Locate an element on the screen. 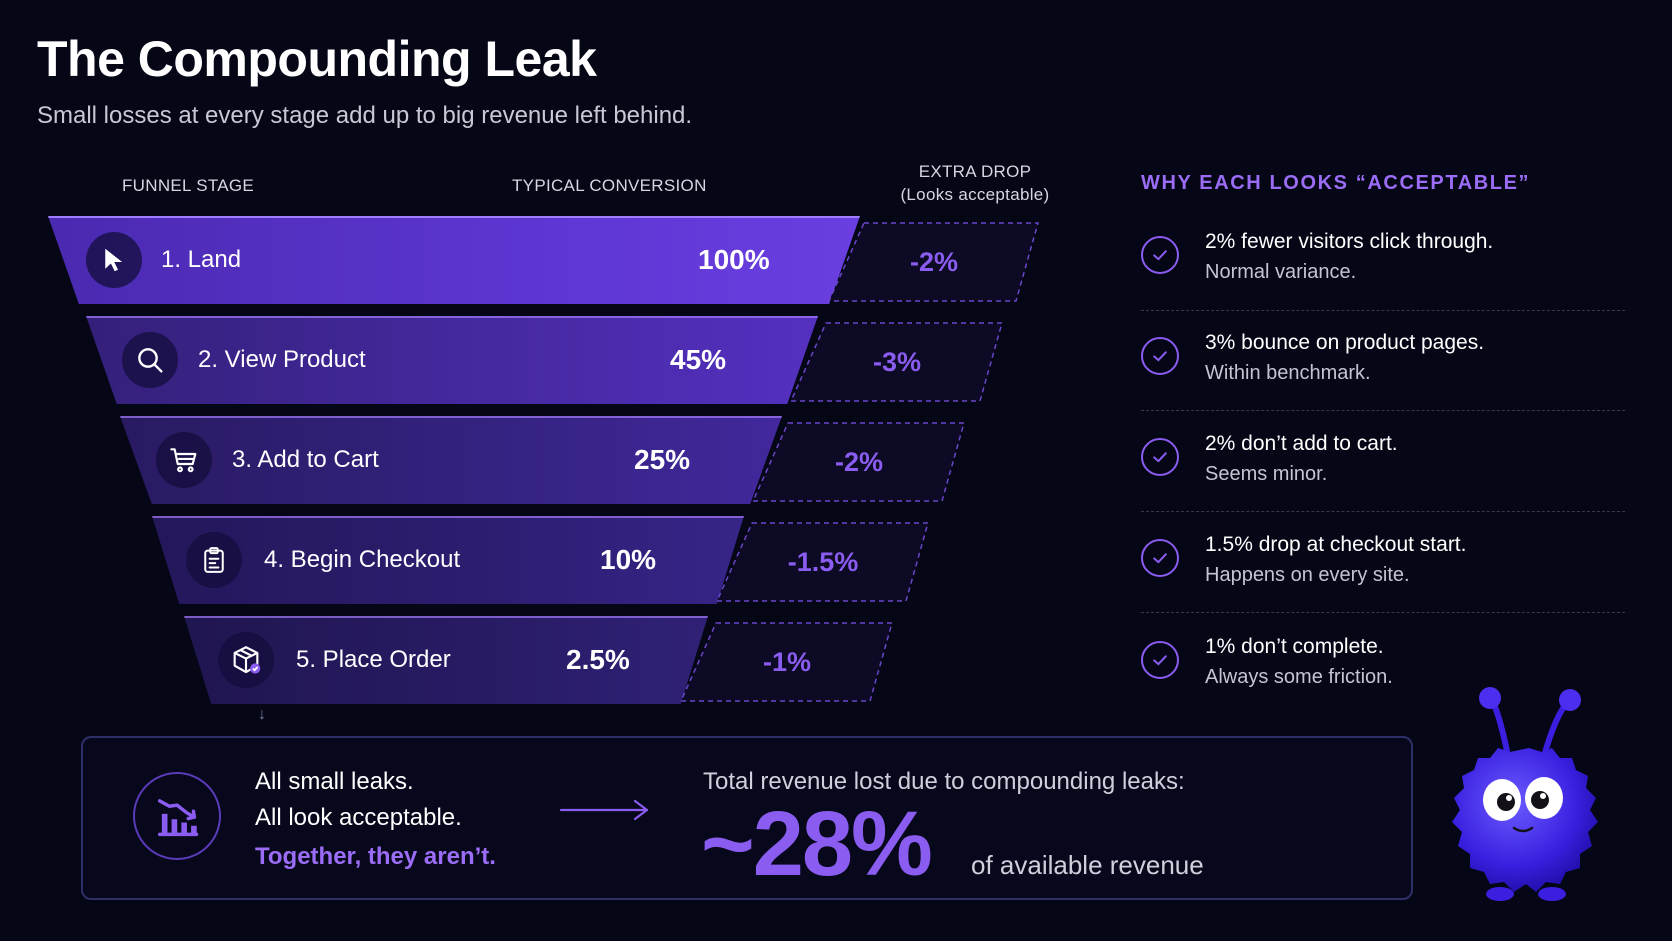 Image resolution: width=1672 pixels, height=941 pixels. reason-note: Within benchmark. is located at coordinates (1288, 373).